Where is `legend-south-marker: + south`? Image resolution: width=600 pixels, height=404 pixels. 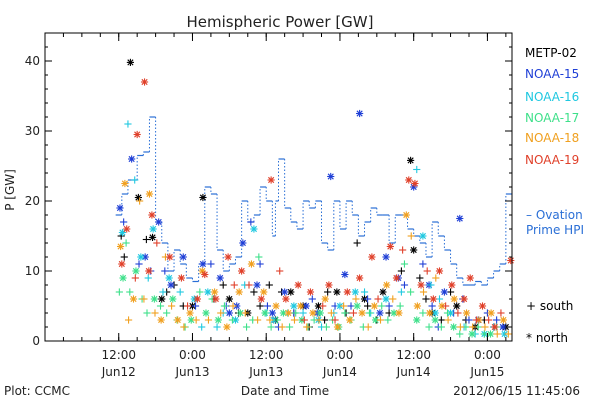 legend-south-marker: + south is located at coordinates (549, 306).